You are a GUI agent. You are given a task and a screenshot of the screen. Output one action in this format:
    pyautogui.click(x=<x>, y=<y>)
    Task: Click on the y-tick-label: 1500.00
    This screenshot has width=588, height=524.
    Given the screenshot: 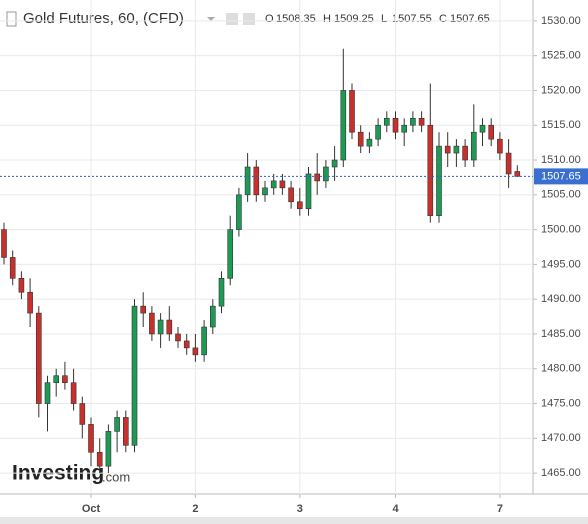 What is the action you would take?
    pyautogui.click(x=561, y=230)
    